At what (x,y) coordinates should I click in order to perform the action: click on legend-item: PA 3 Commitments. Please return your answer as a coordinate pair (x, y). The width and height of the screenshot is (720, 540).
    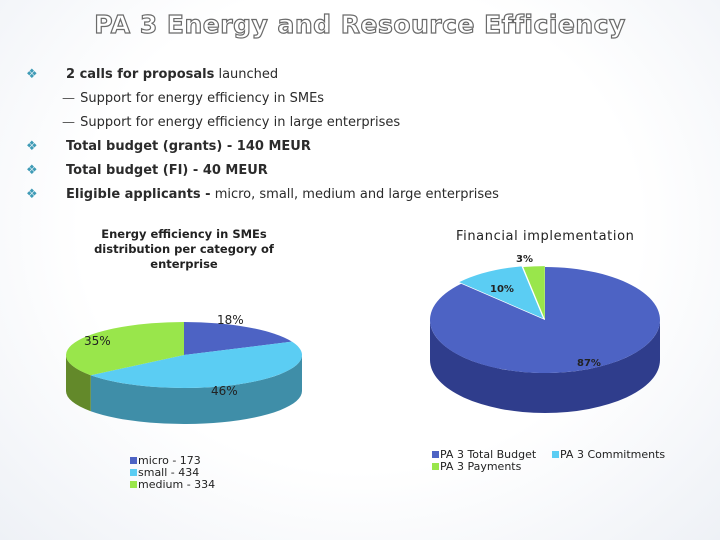
    Looking at the image, I should click on (608, 455).